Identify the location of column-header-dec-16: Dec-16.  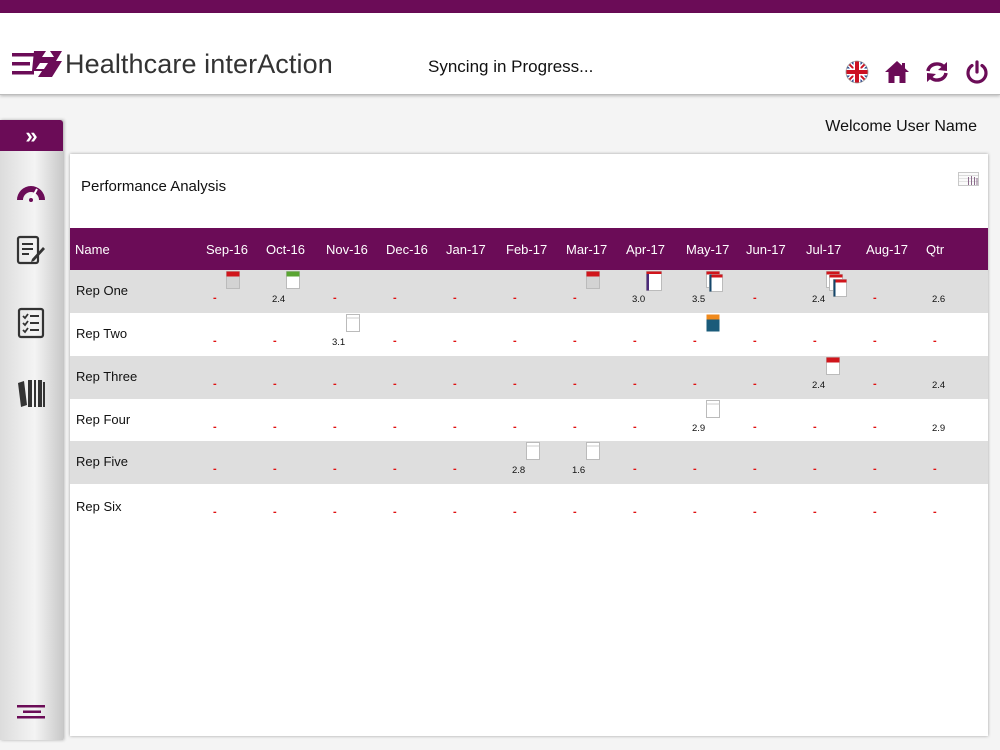
(407, 249).